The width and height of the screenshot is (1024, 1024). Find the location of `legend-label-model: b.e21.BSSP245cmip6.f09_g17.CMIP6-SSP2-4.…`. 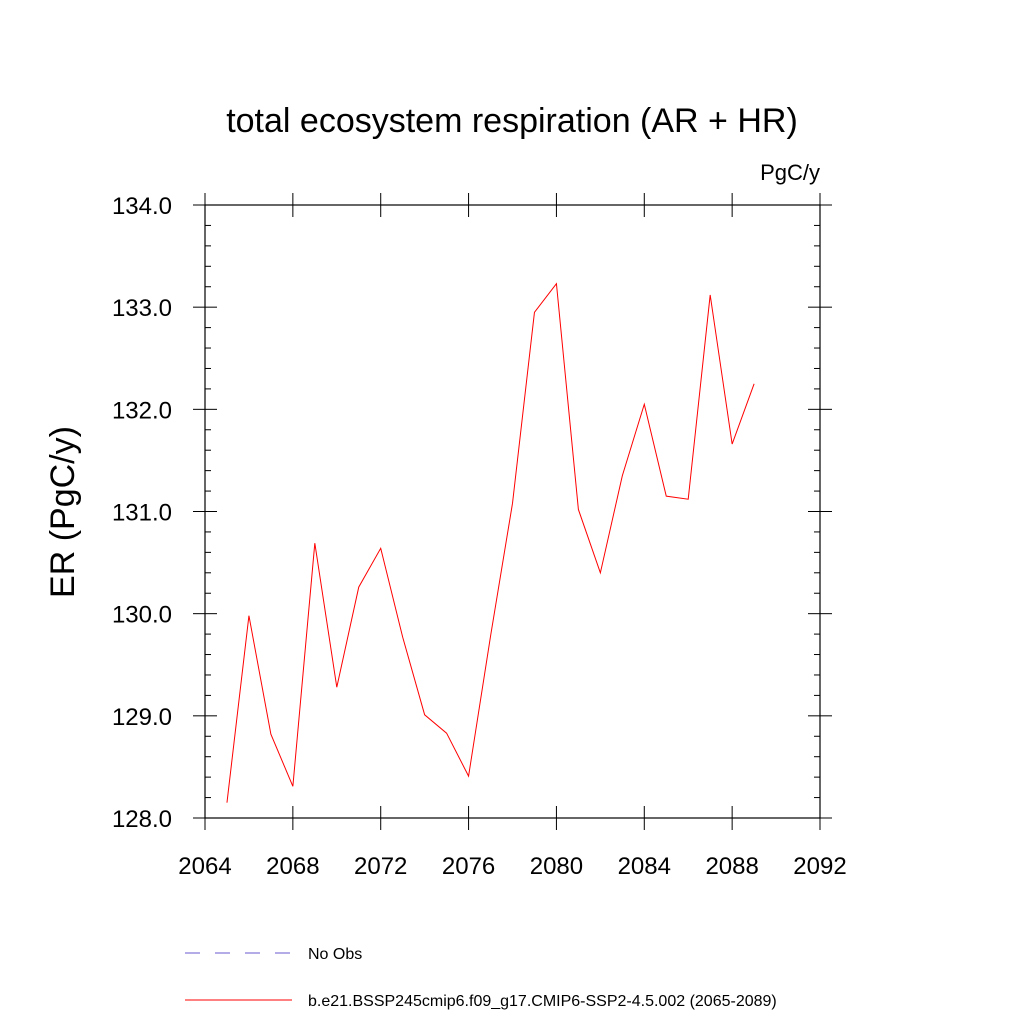

legend-label-model: b.e21.BSSP245cmip6.f09_g17.CMIP6-SSP2-4.… is located at coordinates (542, 1001).